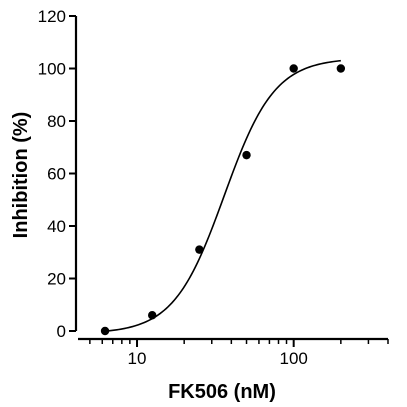 The width and height of the screenshot is (407, 407). What do you see at coordinates (137, 358) in the screenshot?
I see `x-tick-label: 10` at bounding box center [137, 358].